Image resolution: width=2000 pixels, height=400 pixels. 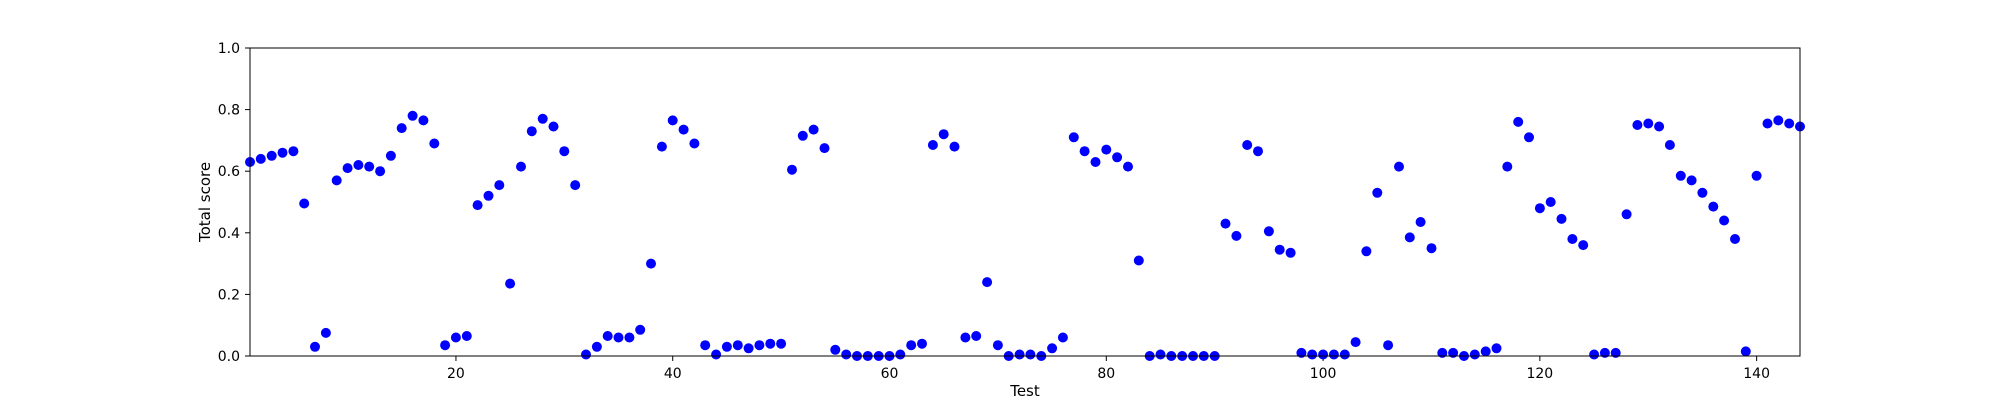 I want to click on x-axis-label: Test, so click(x=1024, y=391).